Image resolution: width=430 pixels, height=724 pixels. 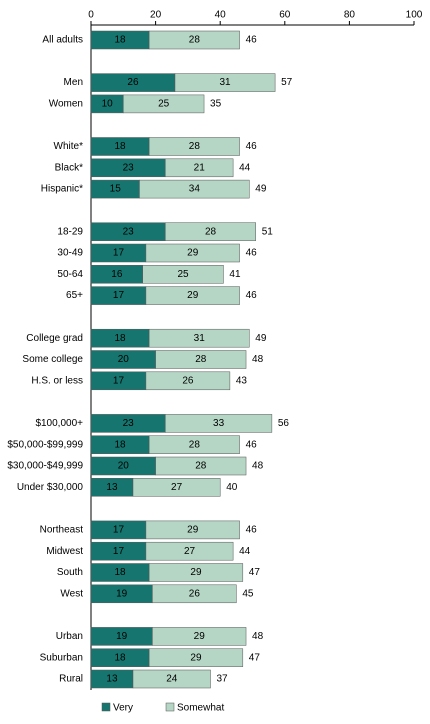 What do you see at coordinates (62, 530) in the screenshot?
I see `category-label: Northeast` at bounding box center [62, 530].